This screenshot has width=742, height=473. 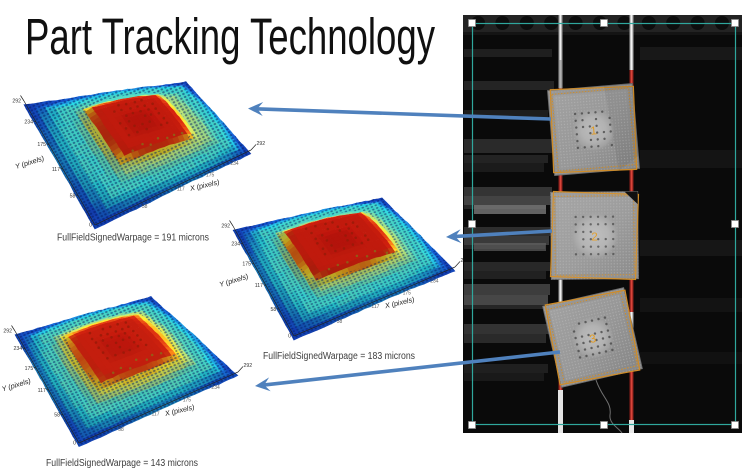 What do you see at coordinates (593, 131) in the screenshot?
I see `svg-text: 1` at bounding box center [593, 131].